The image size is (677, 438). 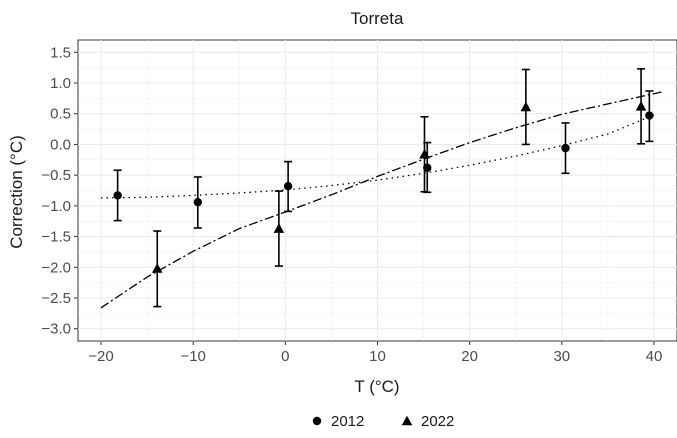 I want to click on x-tick-label: 30, so click(x=561, y=356).